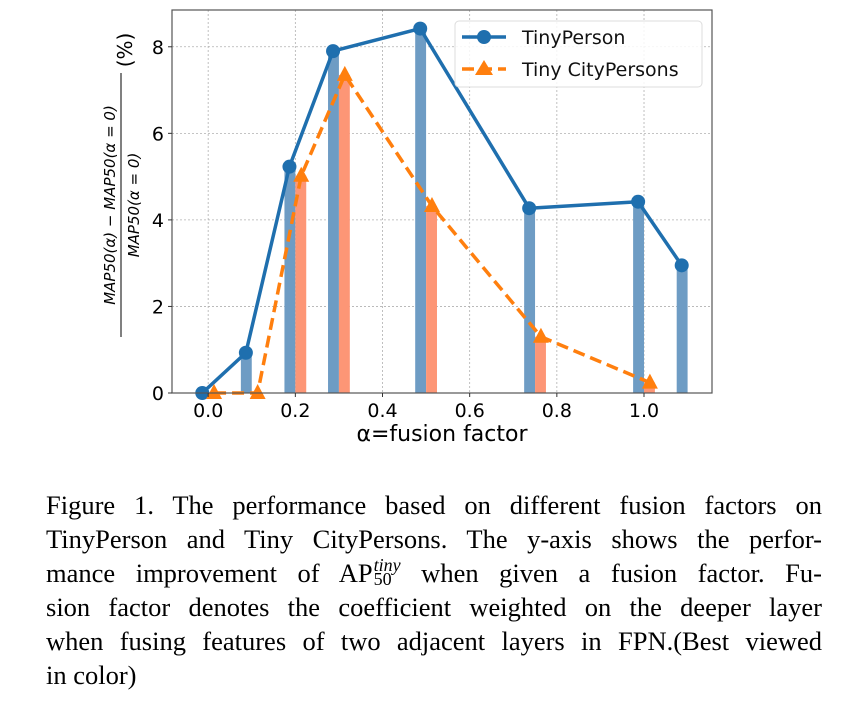 The image size is (859, 708). I want to click on x-axis-ticks: 0.0 0.2 0.4 0.6 0.8 1.0, so click(426, 407).